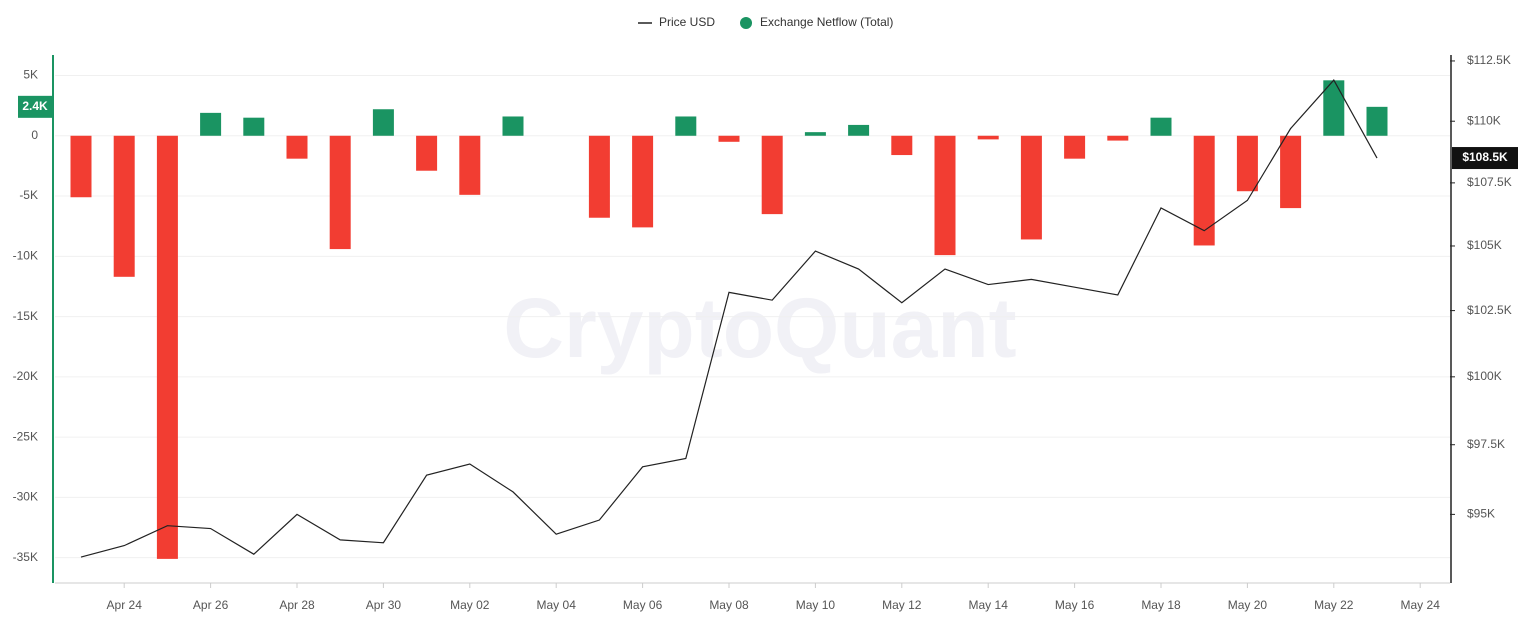 The width and height of the screenshot is (1523, 625). I want to click on y-tick-label: 0, so click(34, 135).